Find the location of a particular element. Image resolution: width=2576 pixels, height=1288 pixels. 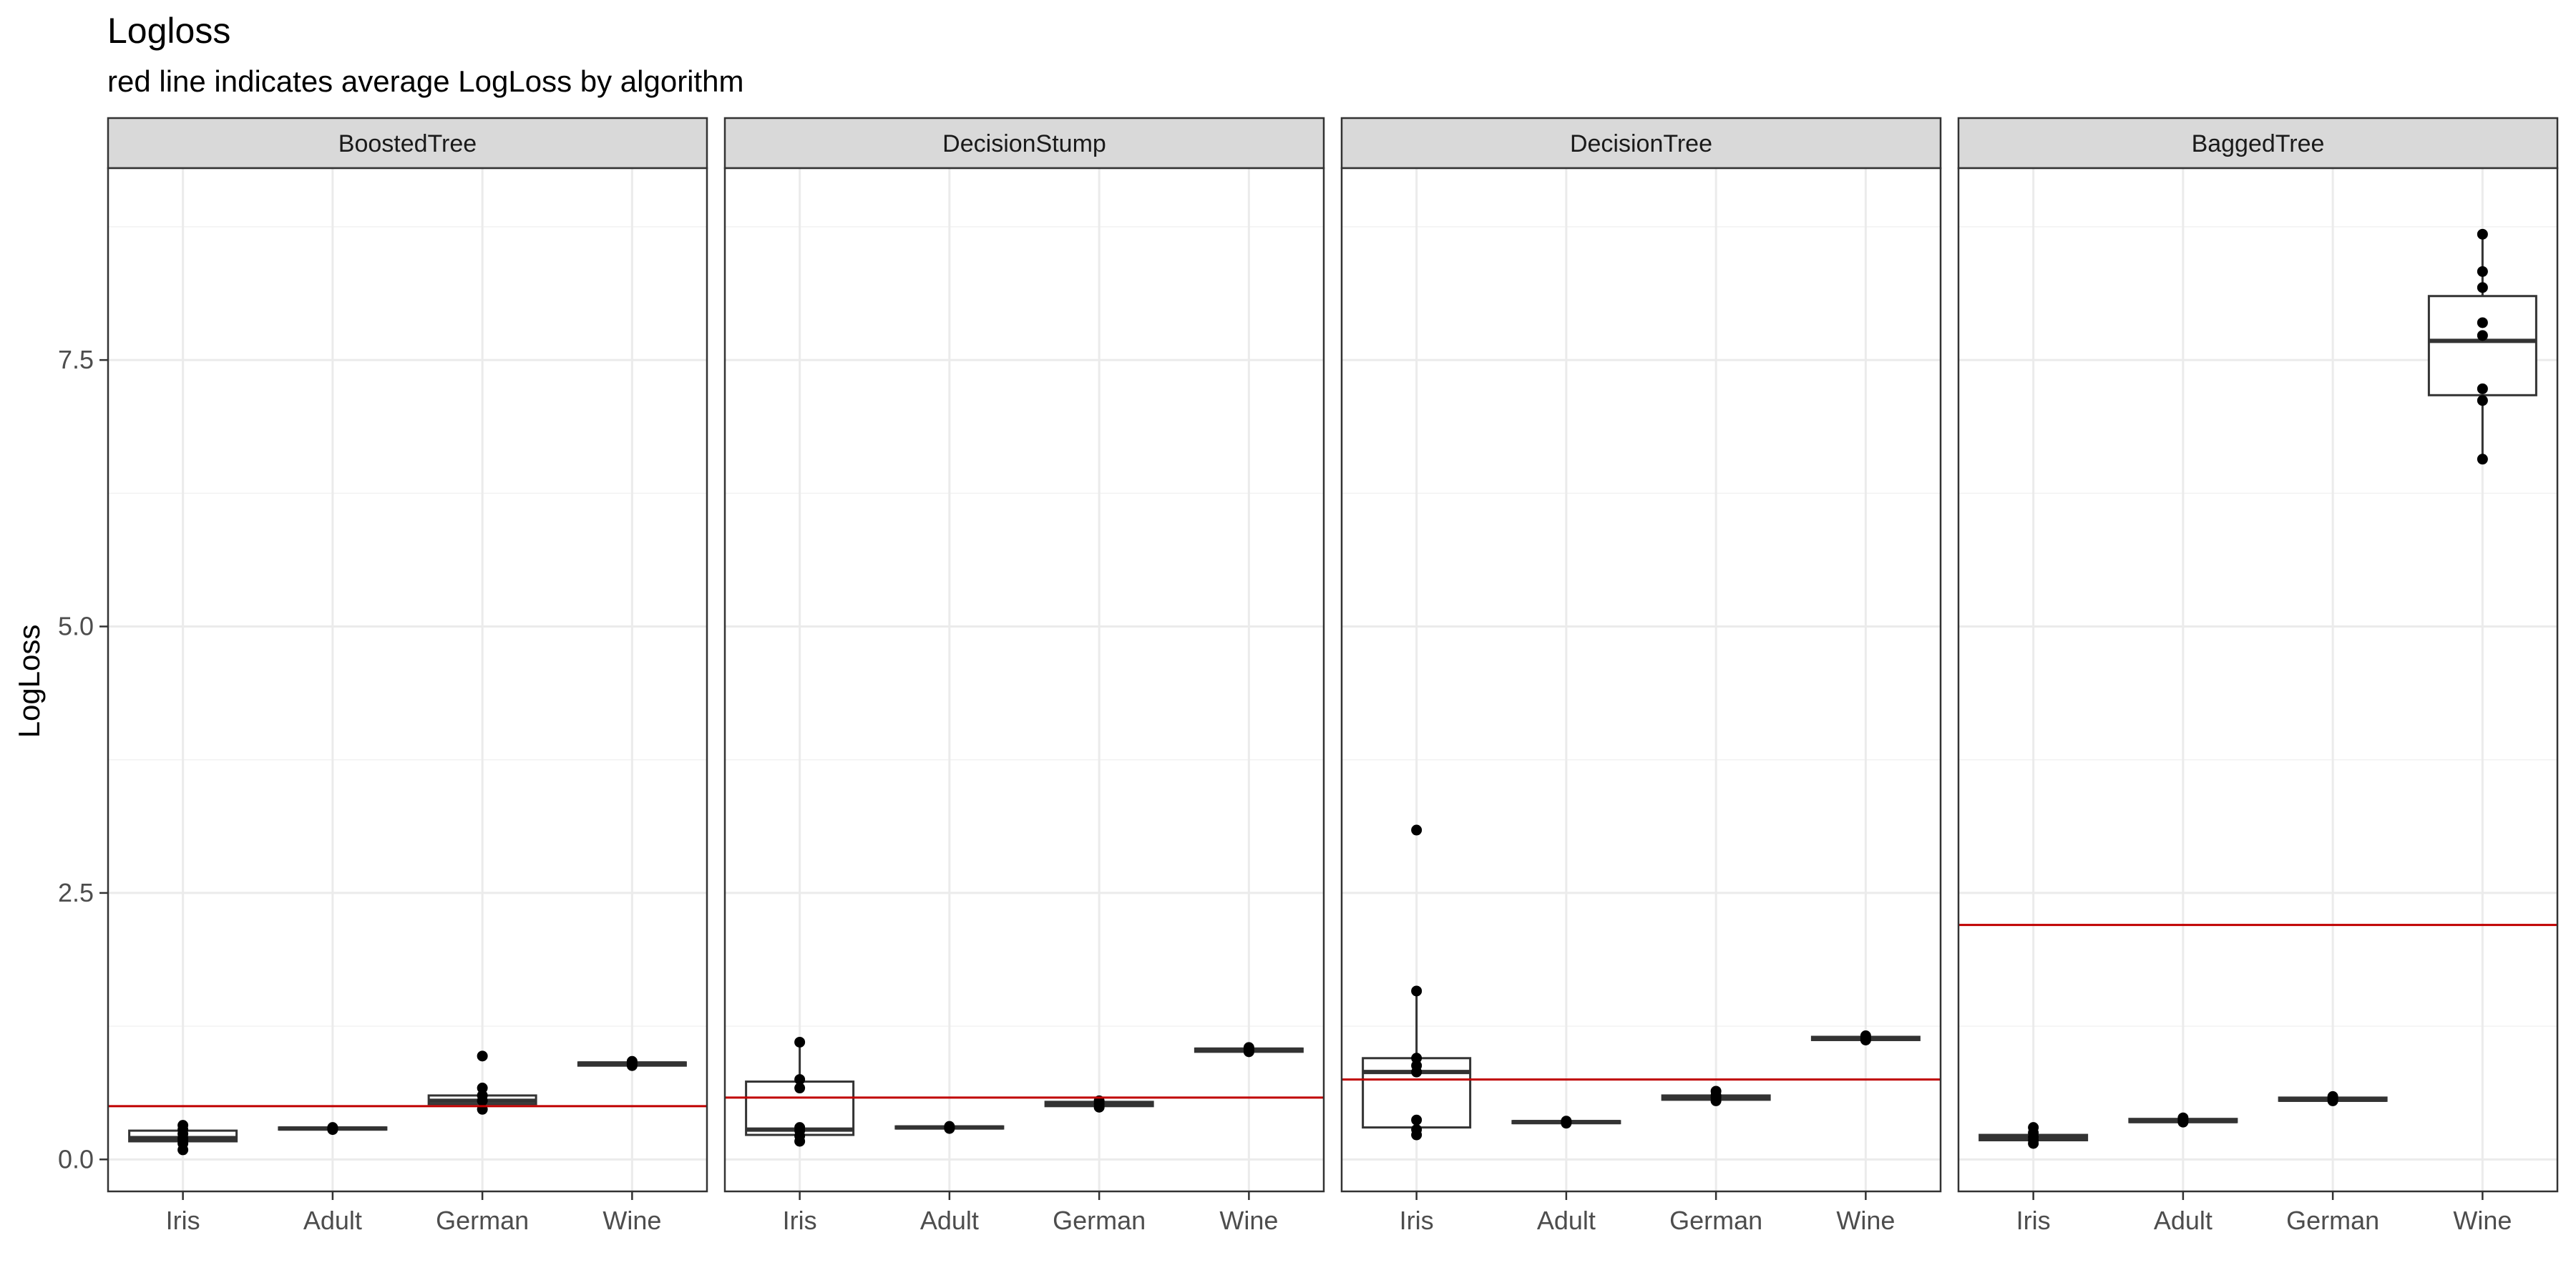

y-tick-label: 7.5 is located at coordinates (76, 359).